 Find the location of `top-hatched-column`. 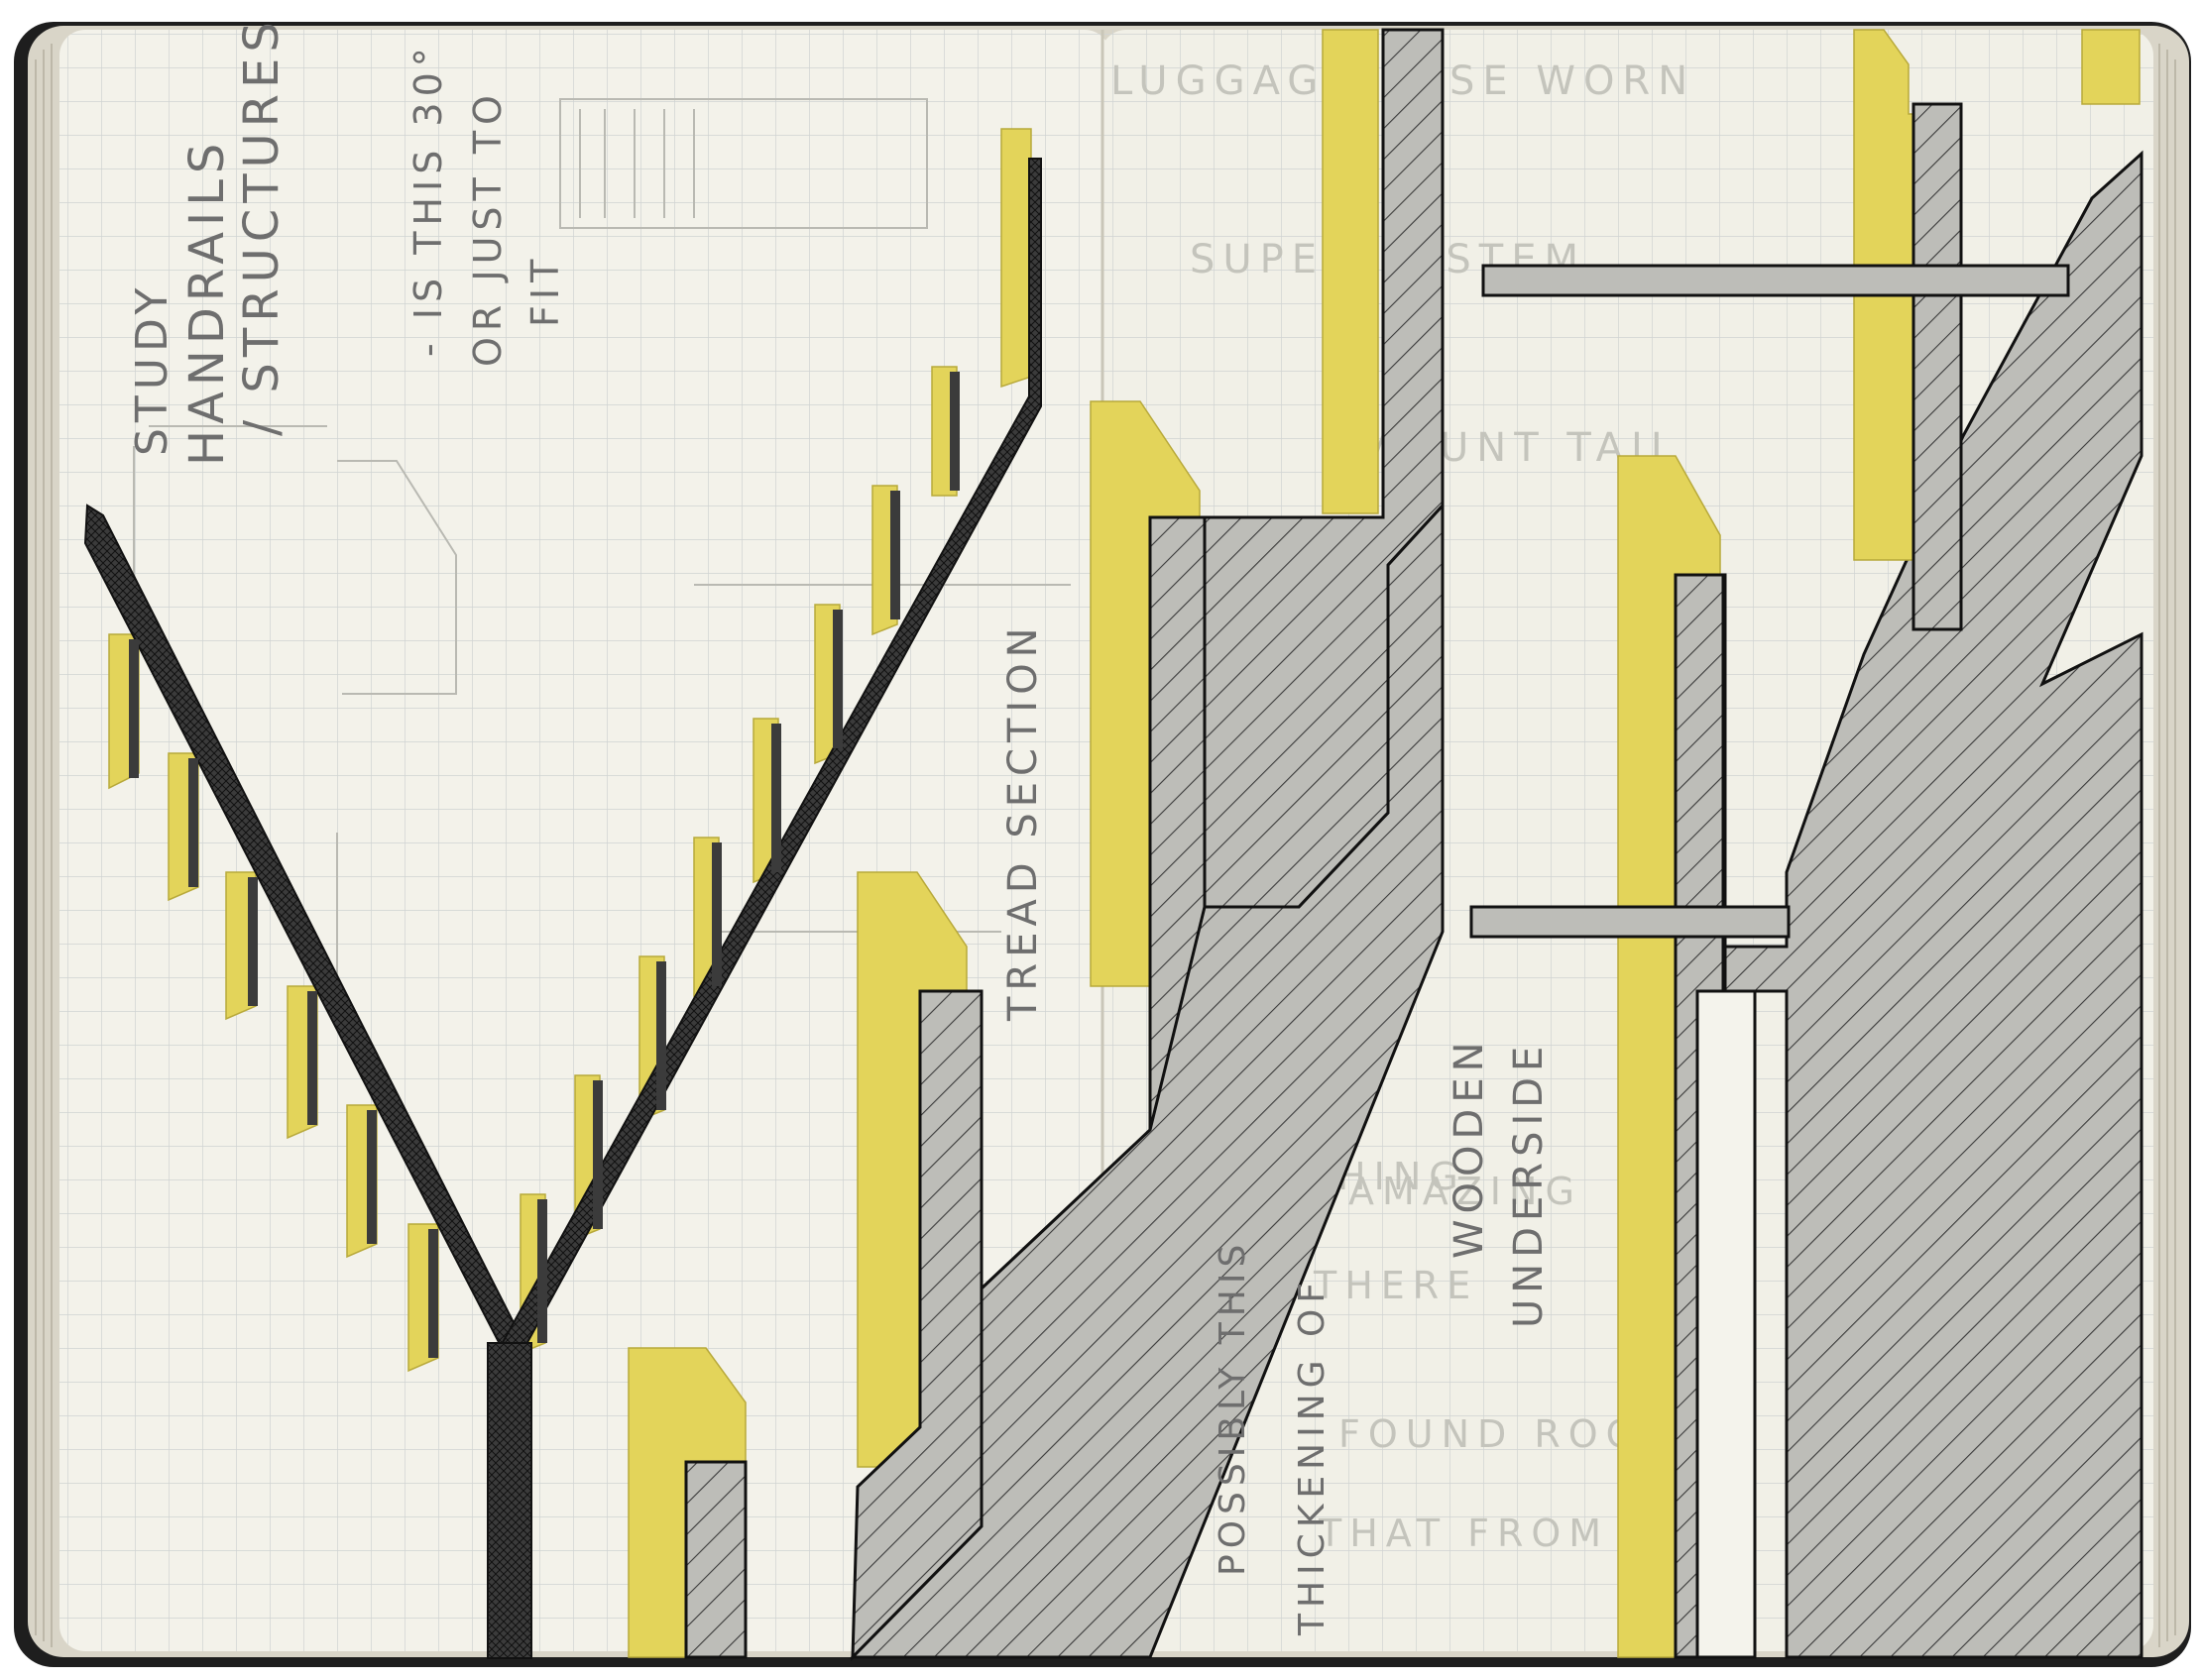

top-hatched-column is located at coordinates (1324, 468).